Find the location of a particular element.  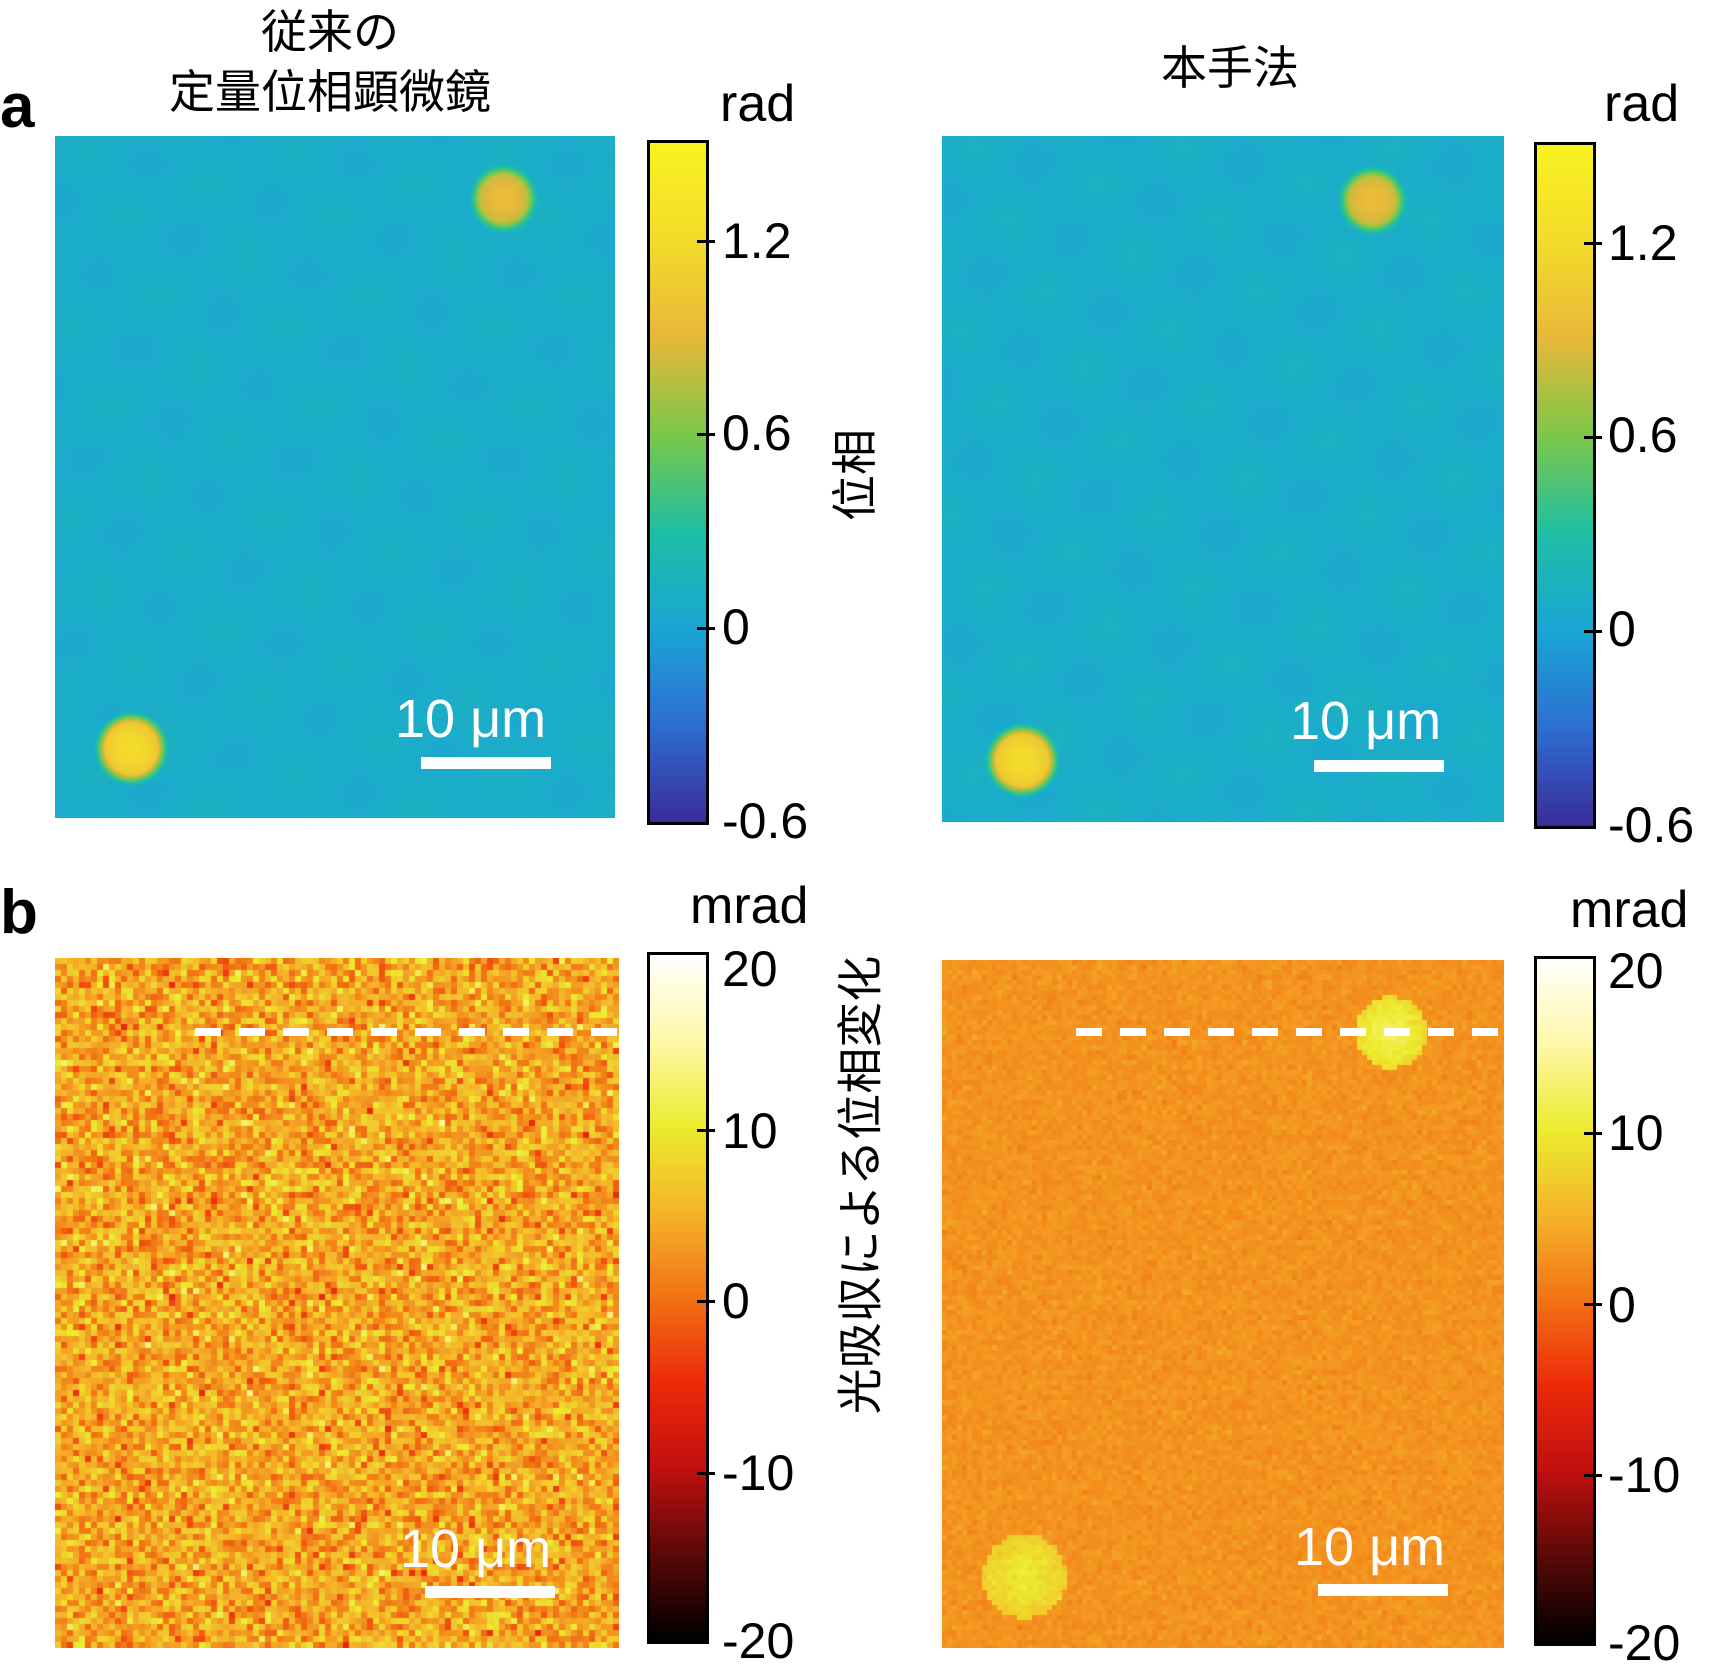

phase-image-conventional: 10 μm is located at coordinates (335, 477).